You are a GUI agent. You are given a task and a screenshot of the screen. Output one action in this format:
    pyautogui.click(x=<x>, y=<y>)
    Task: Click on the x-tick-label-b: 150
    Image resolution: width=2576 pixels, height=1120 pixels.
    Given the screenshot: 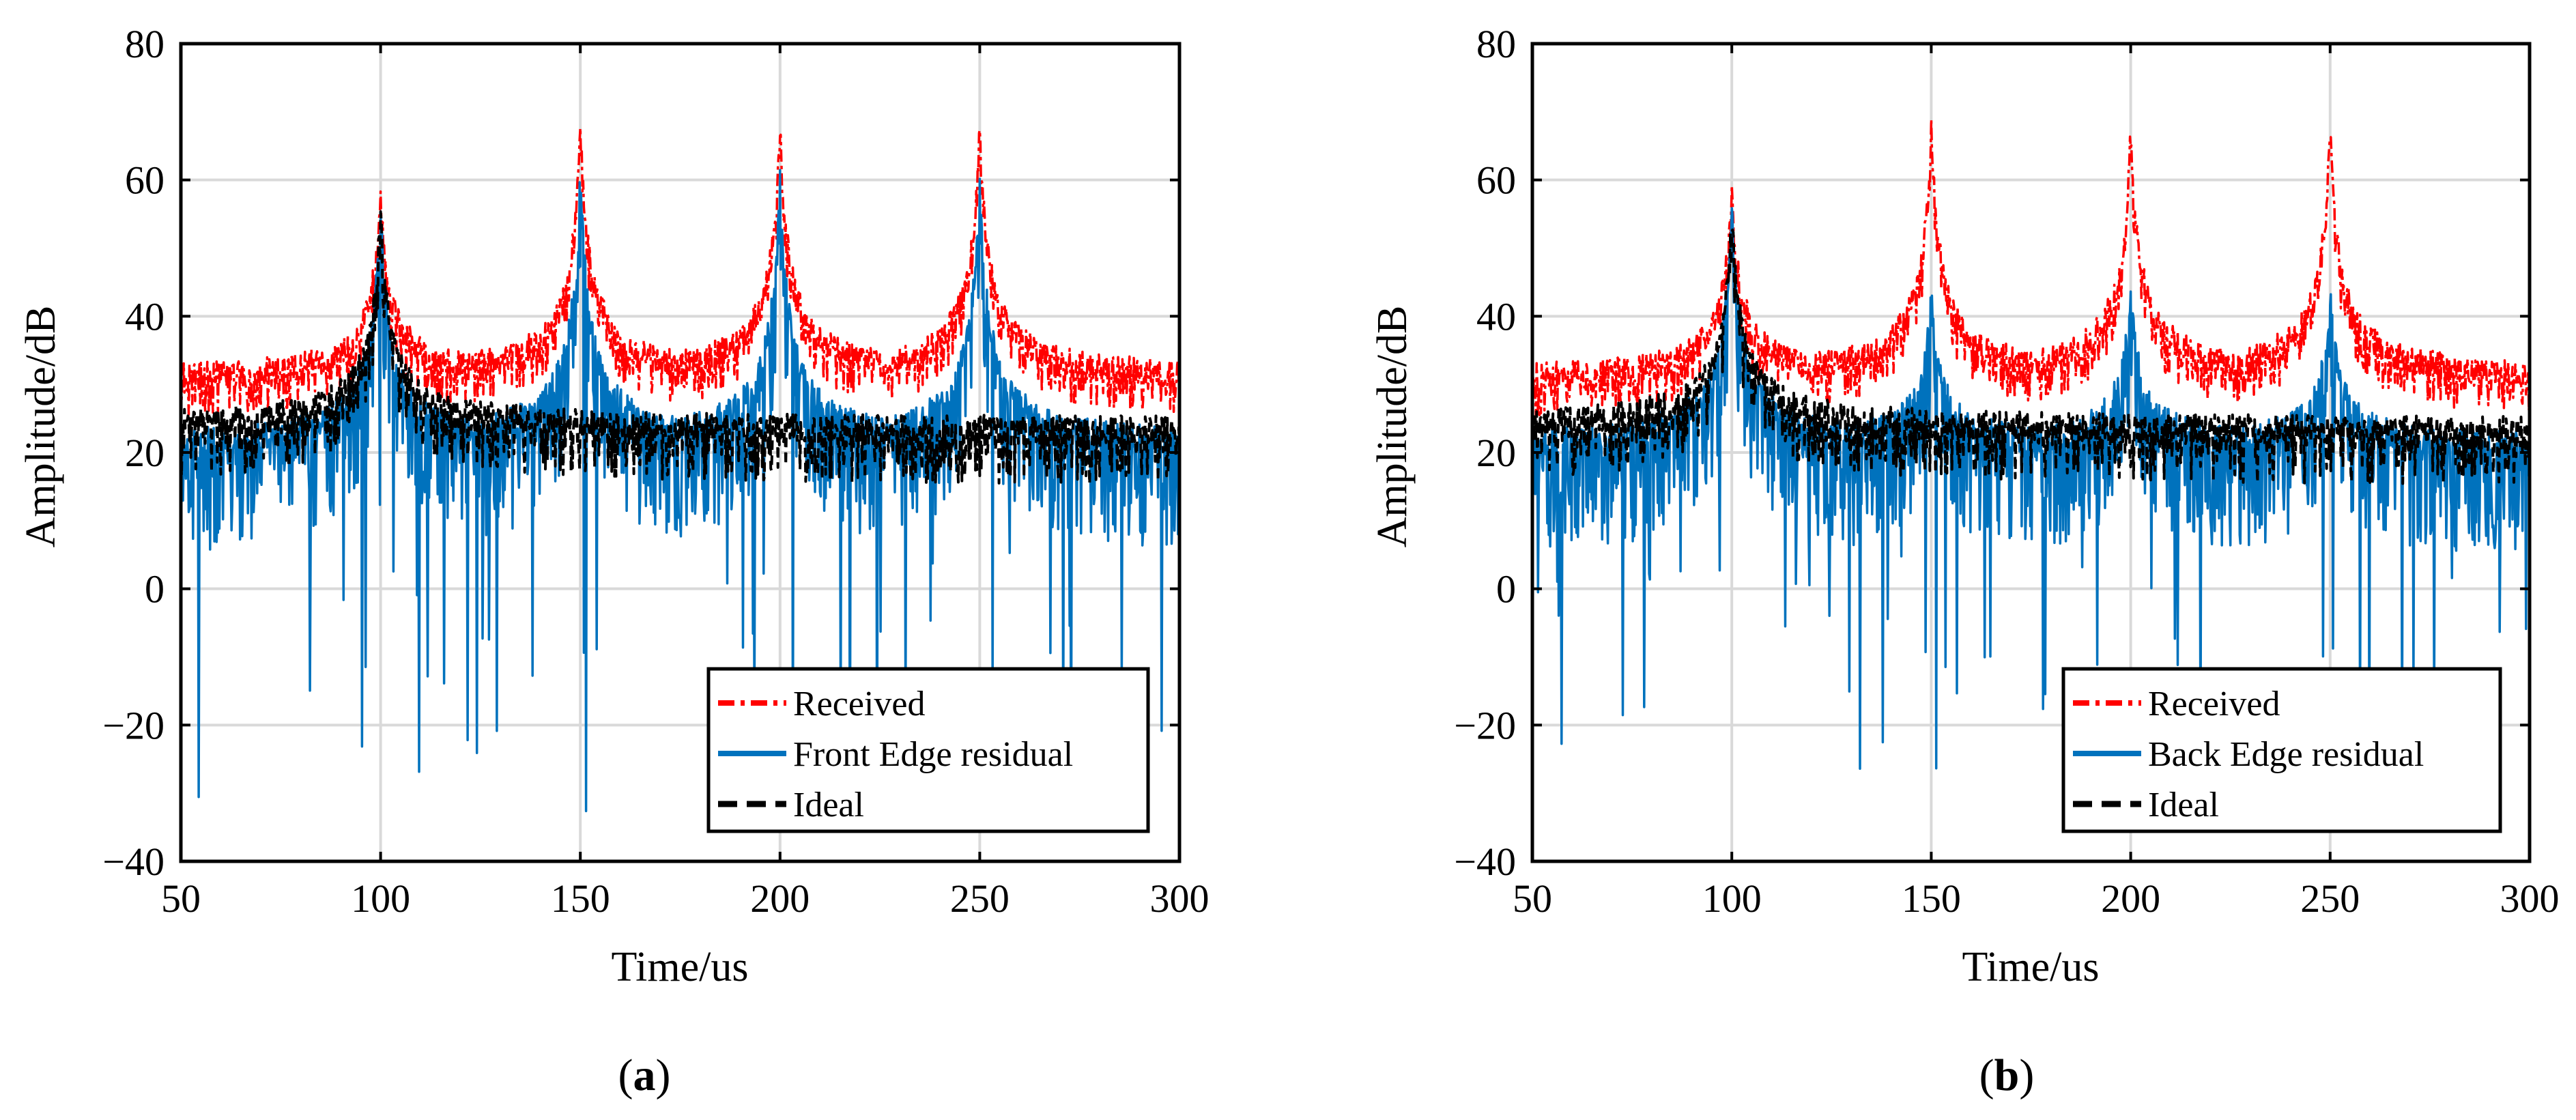 What is the action you would take?
    pyautogui.click(x=1931, y=898)
    